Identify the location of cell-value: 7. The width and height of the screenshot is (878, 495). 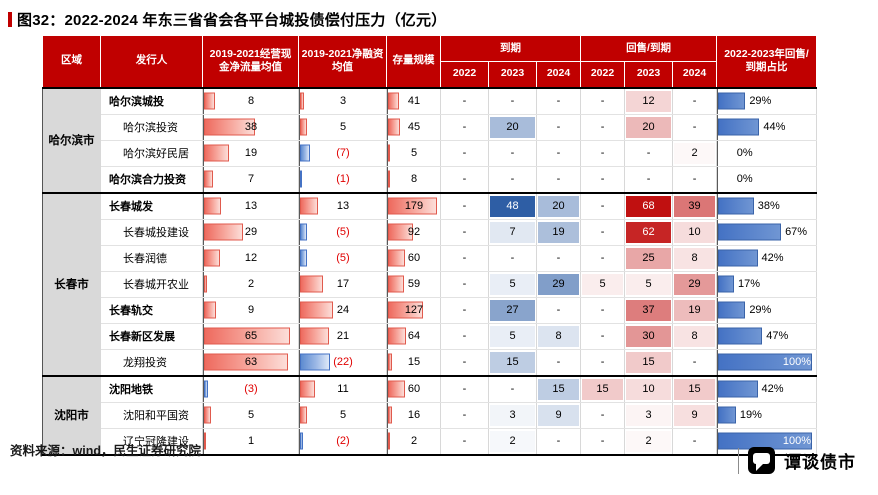
(251, 179).